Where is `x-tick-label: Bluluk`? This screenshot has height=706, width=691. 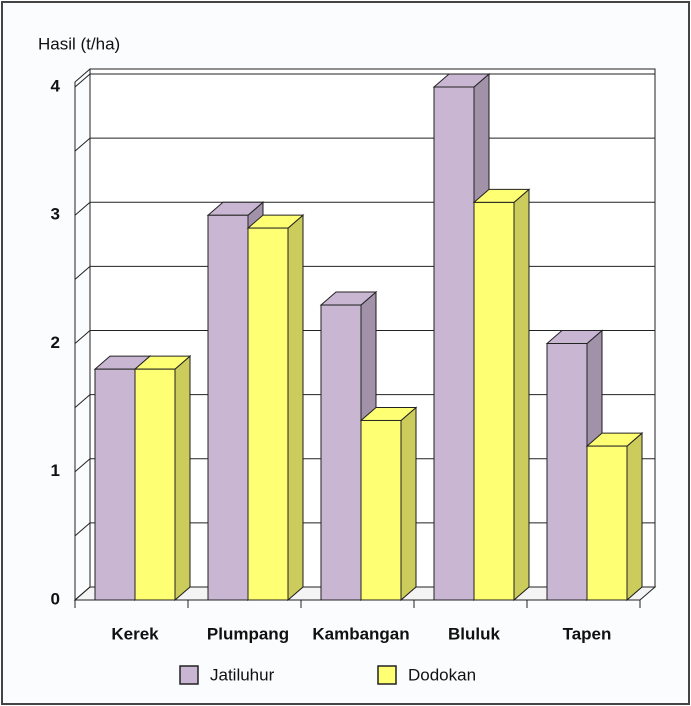 x-tick-label: Bluluk is located at coordinates (474, 633).